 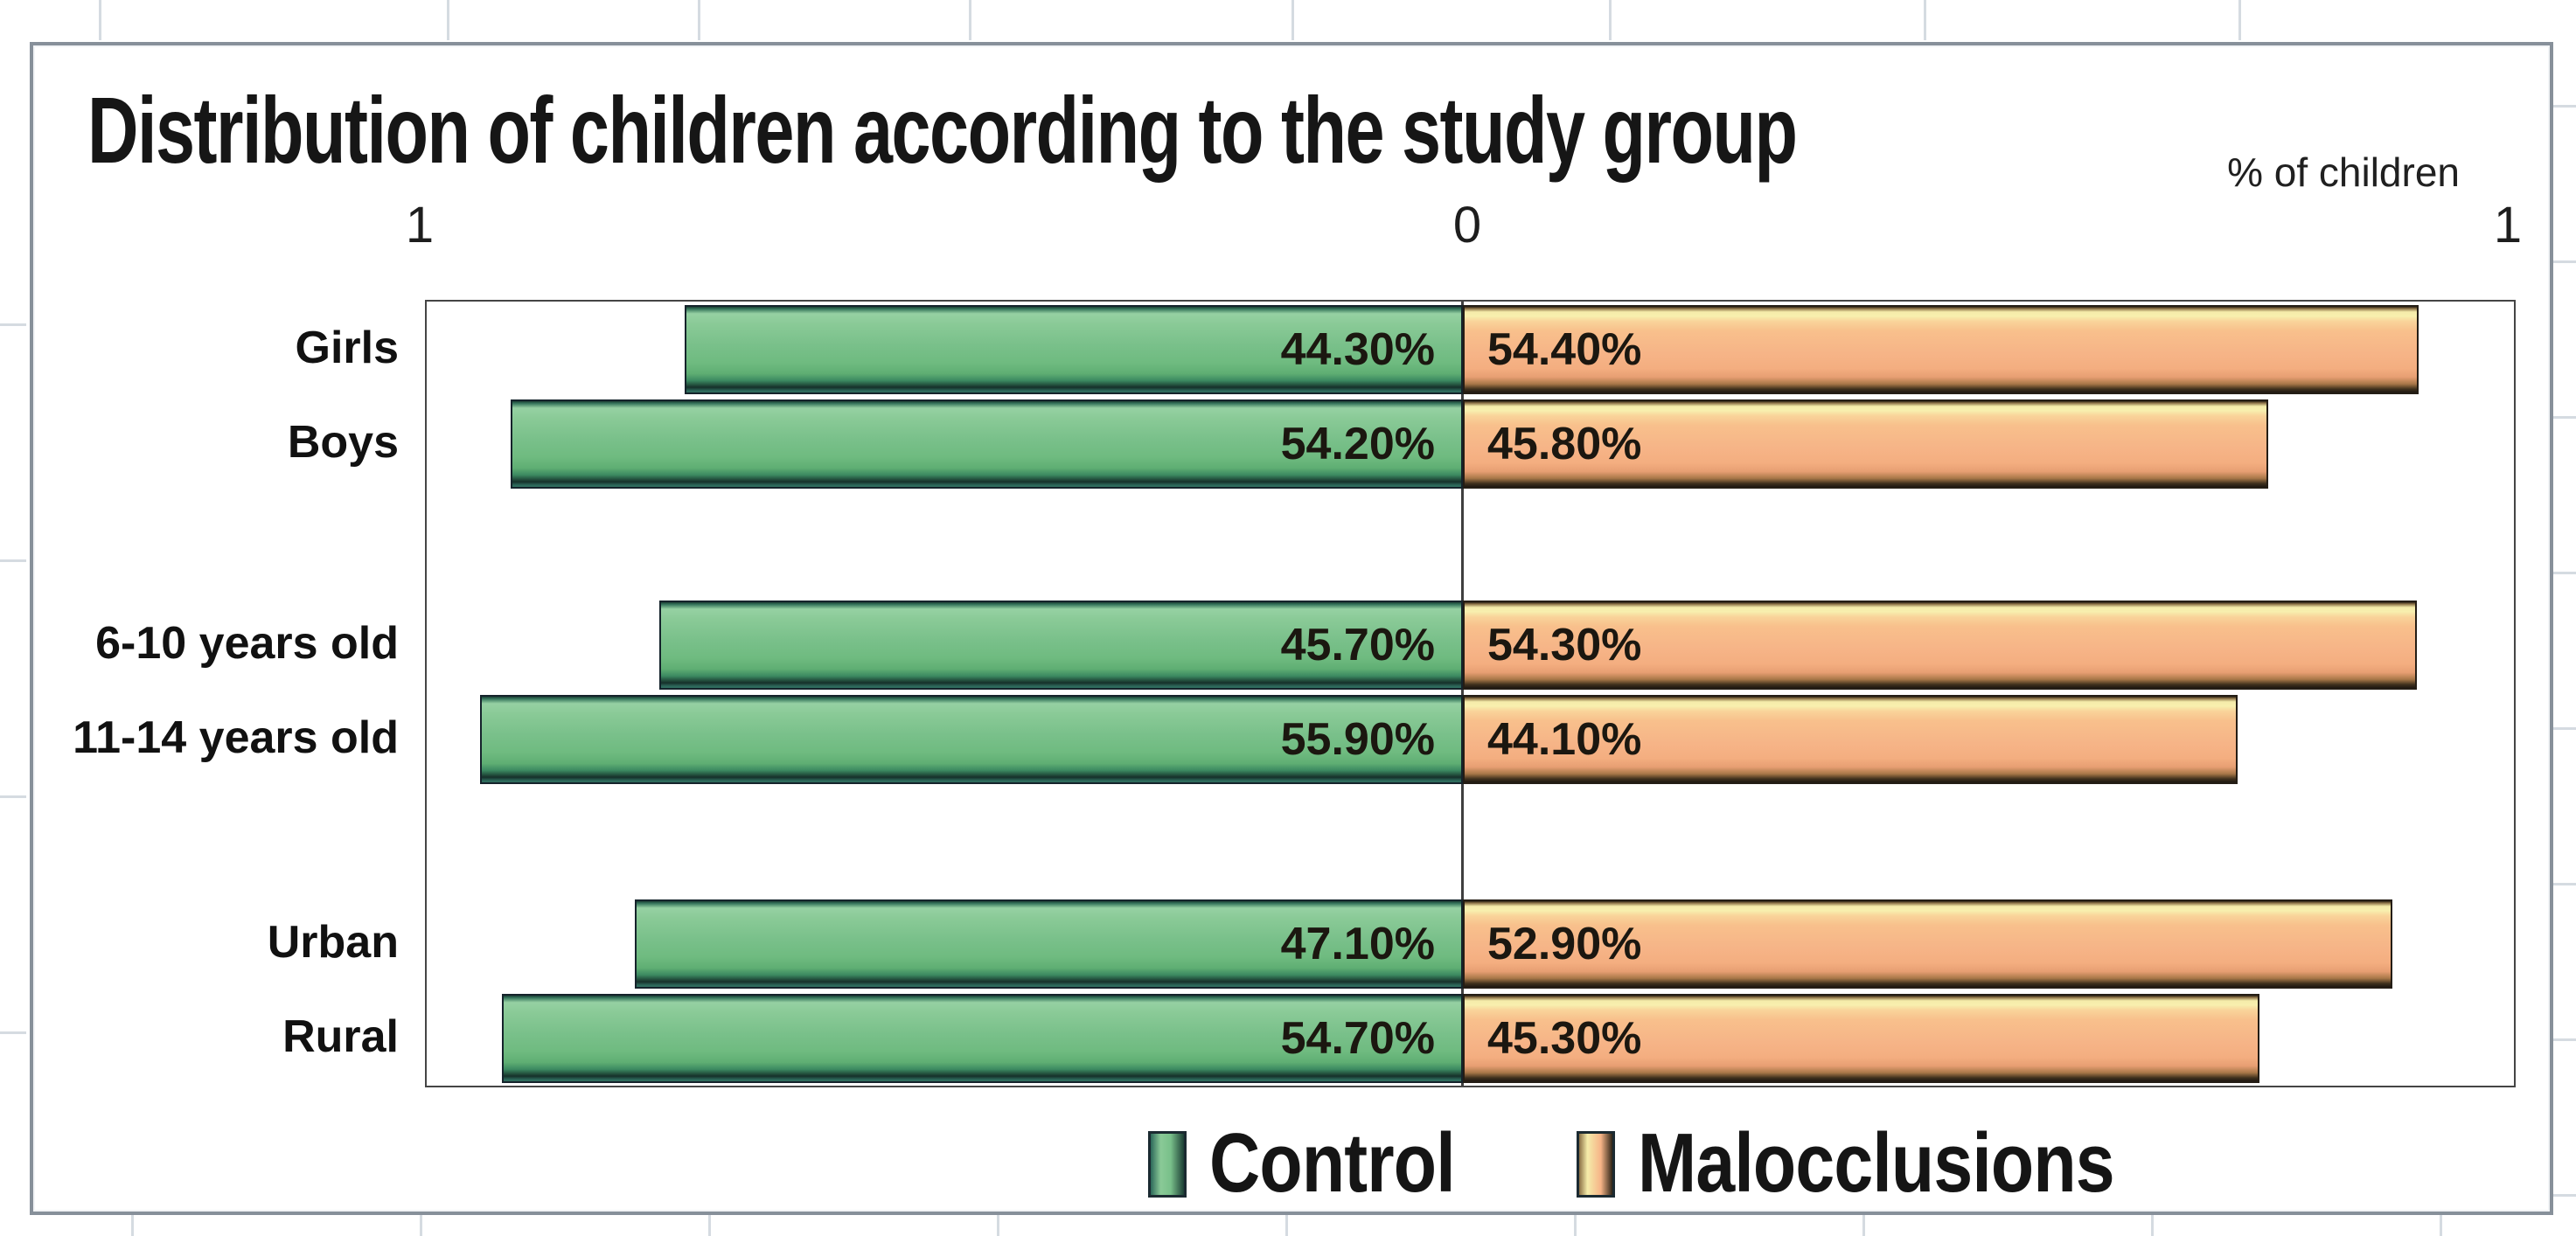 I want to click on category-label-urban: Urban, so click(x=333, y=942).